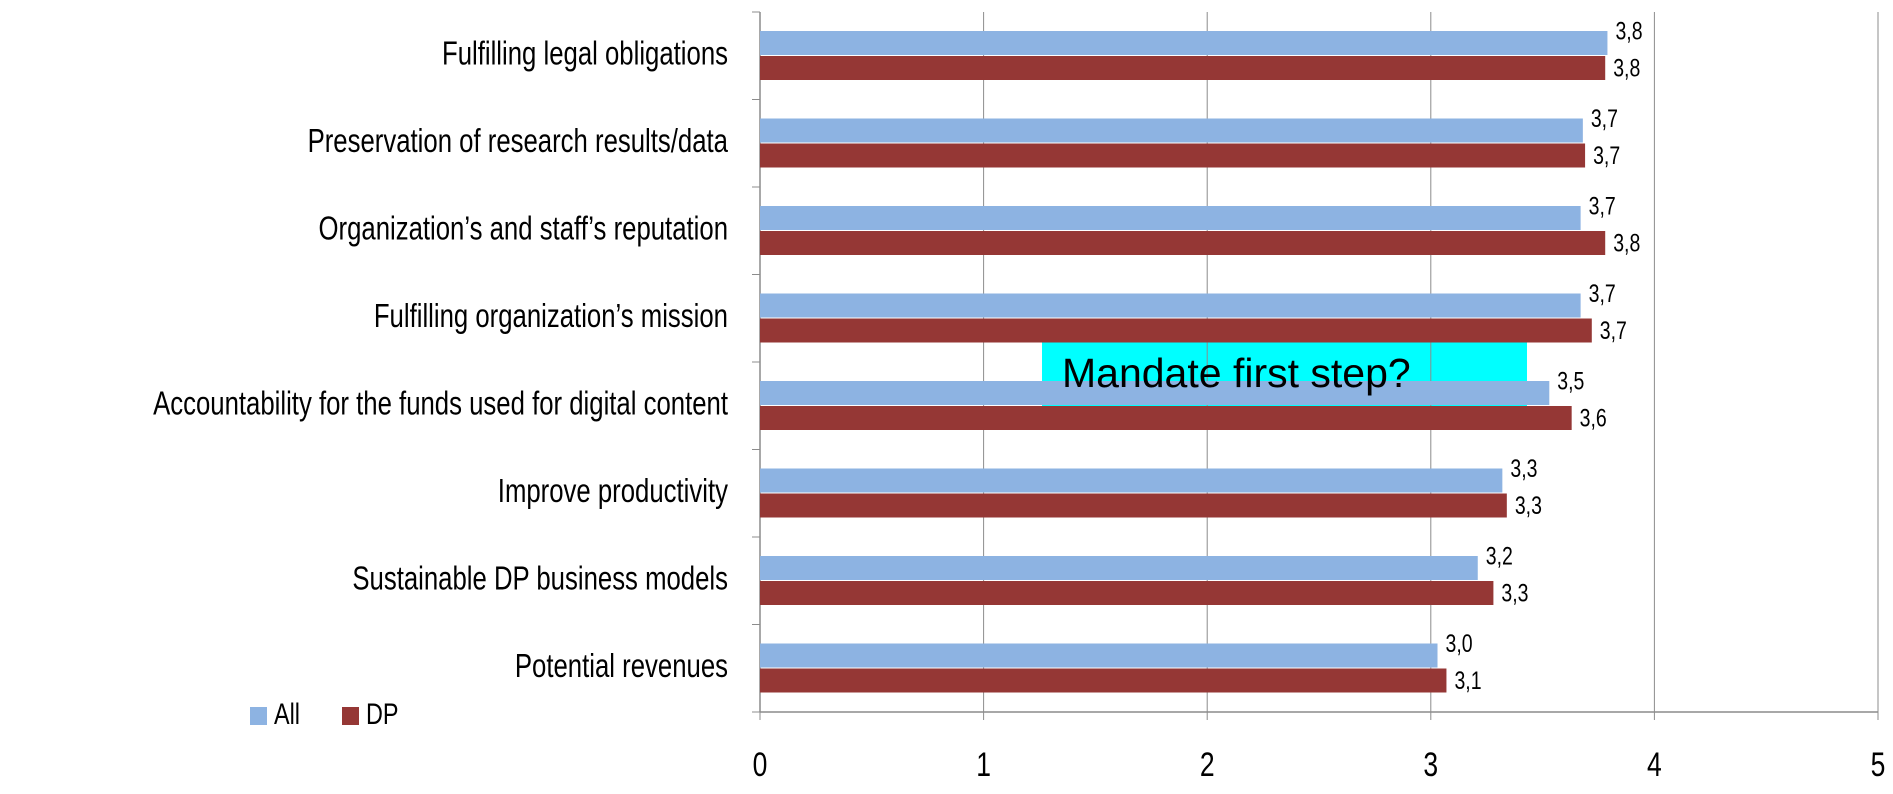 The image size is (1893, 794). What do you see at coordinates (540, 579) in the screenshot?
I see `y-tick-label: Sustainable DP business models` at bounding box center [540, 579].